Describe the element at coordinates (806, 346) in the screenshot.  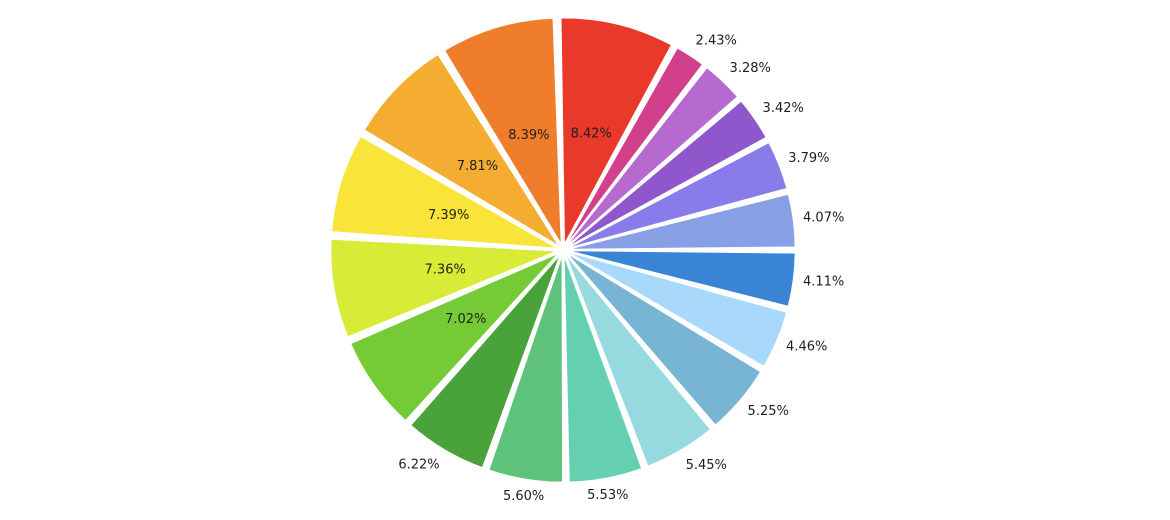
I see `slice-label-2: 4.46%` at that location.